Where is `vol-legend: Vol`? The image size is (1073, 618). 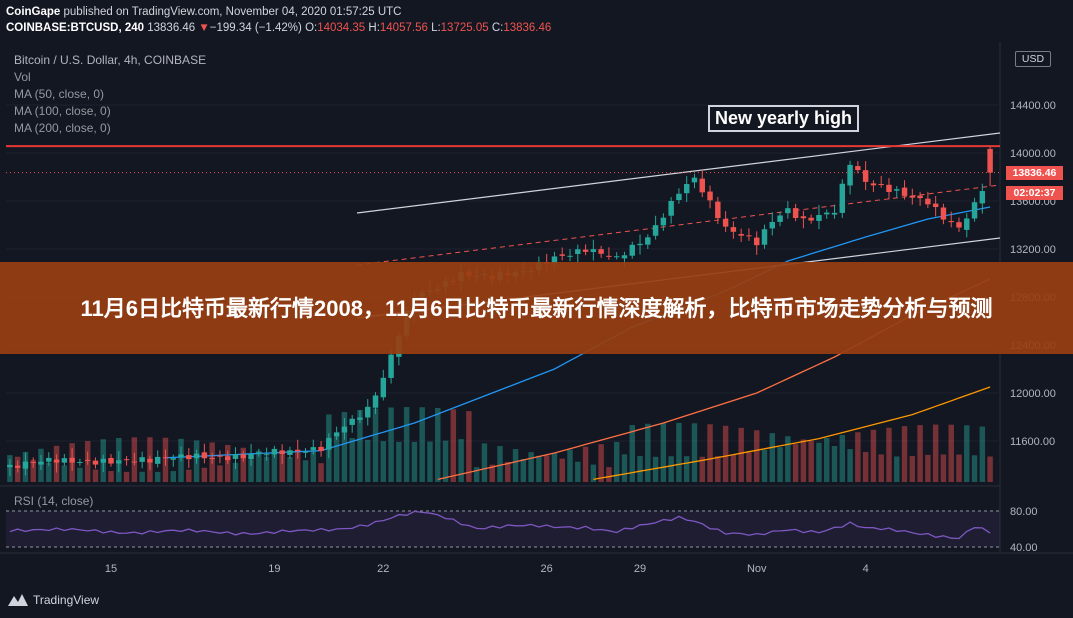
vol-legend: Vol is located at coordinates (22, 77).